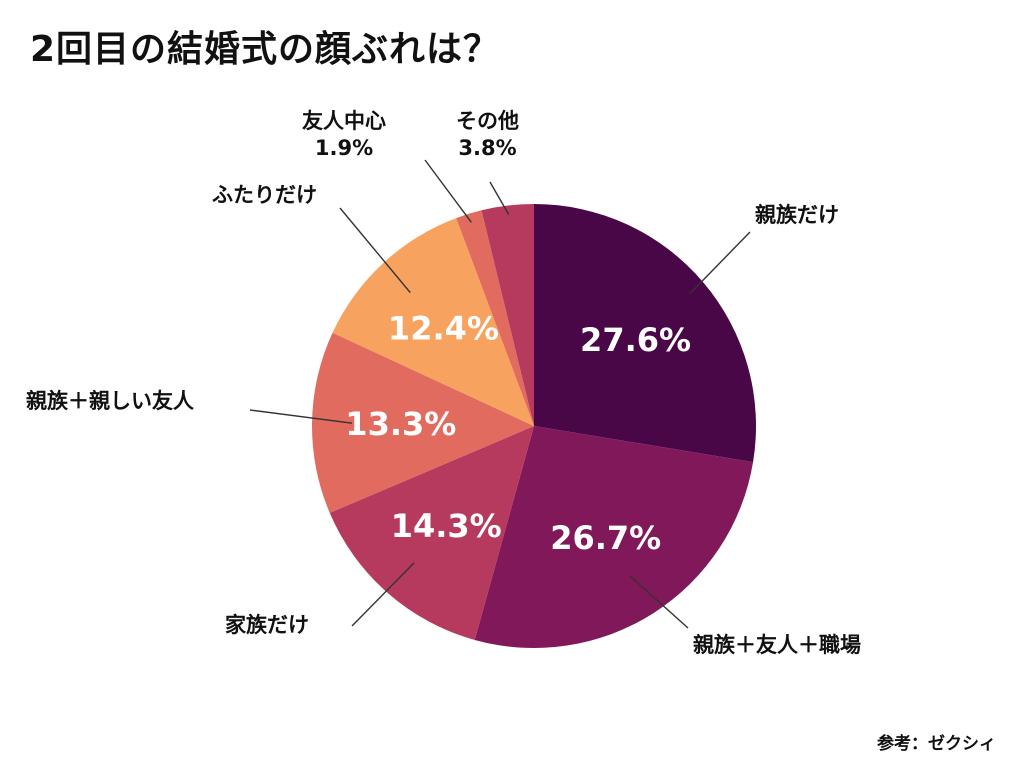  Describe the element at coordinates (383, 594) in the screenshot. I see `leader-line-kazoku-dake` at that location.